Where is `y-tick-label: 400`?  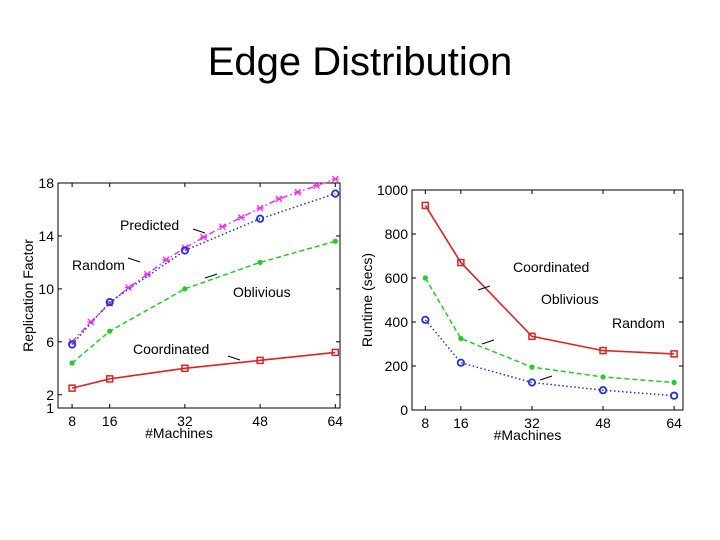 y-tick-label: 400 is located at coordinates (397, 322).